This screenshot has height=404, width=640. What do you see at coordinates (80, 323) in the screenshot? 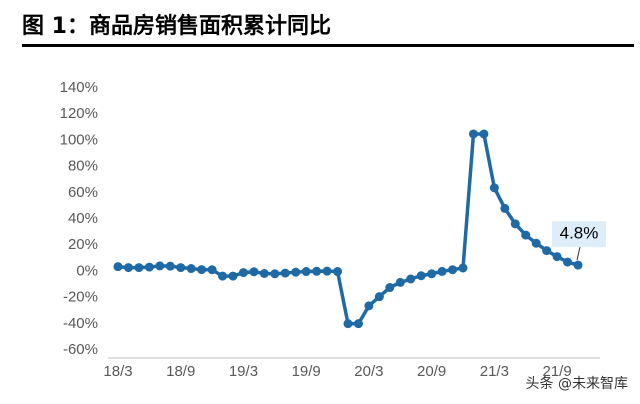
I see `y-tick-label: -40%` at bounding box center [80, 323].